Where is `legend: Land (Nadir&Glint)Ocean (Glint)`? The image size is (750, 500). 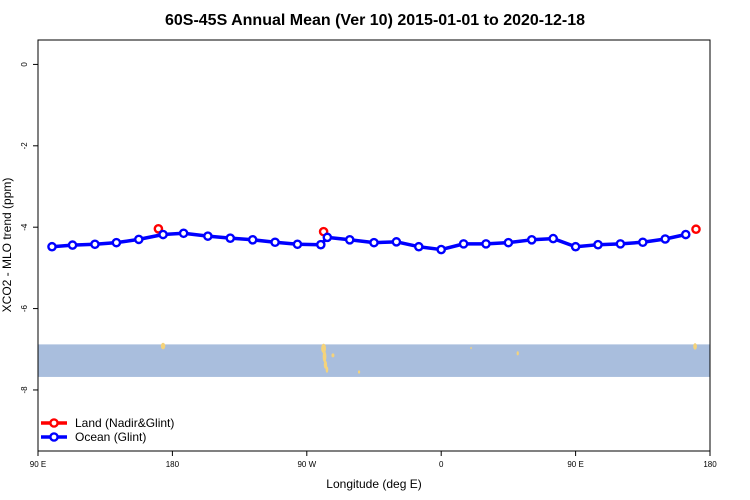
legend: Land (Nadir&Glint)Ocean (Glint) is located at coordinates (107, 430).